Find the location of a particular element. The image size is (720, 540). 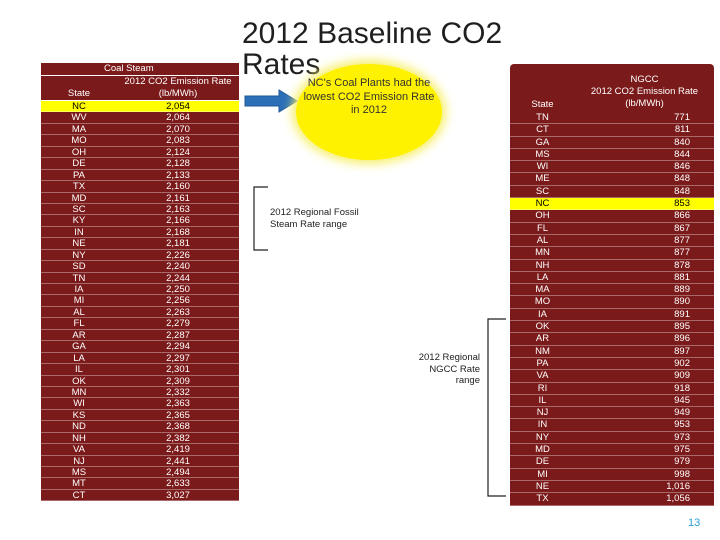

coal-rate-cell: 2,181 is located at coordinates (178, 244).